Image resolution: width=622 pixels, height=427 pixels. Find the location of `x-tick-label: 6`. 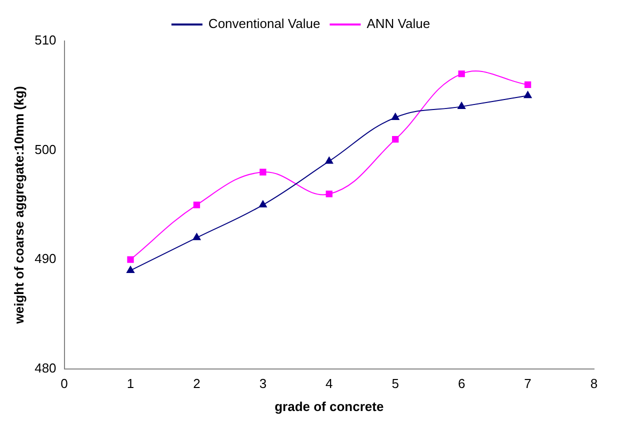

x-tick-label: 6 is located at coordinates (462, 384).